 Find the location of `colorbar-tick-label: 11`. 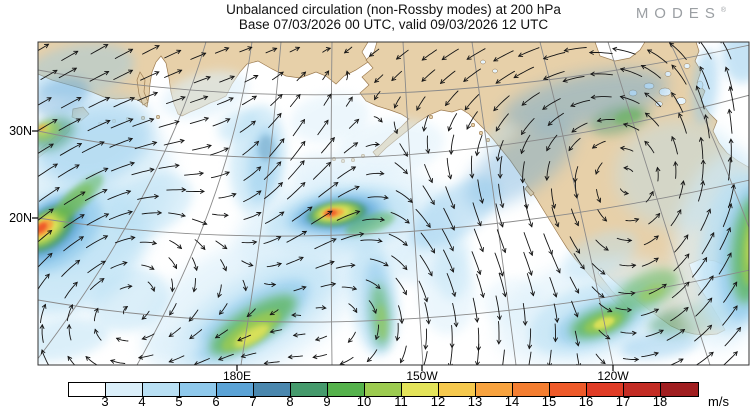

colorbar-tick-label: 11 is located at coordinates (401, 401).